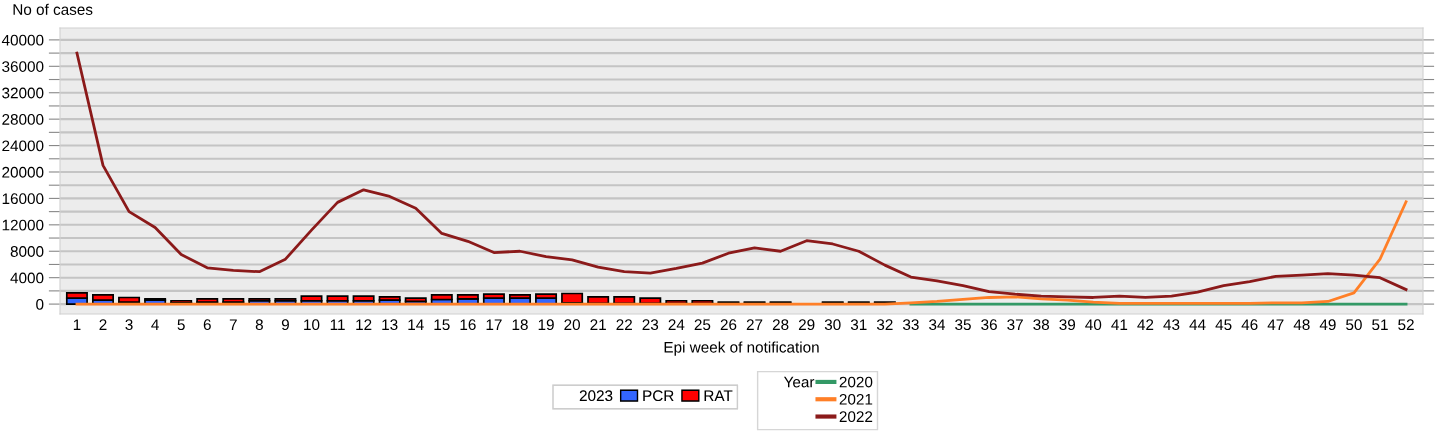 The image size is (1437, 432). Describe the element at coordinates (702, 325) in the screenshot. I see `x-tick-label: 25` at that location.